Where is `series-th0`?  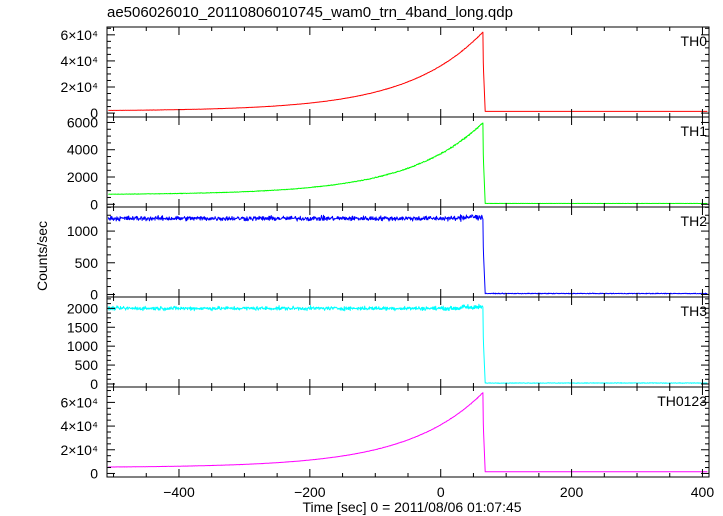
series-th0 is located at coordinates (408, 71).